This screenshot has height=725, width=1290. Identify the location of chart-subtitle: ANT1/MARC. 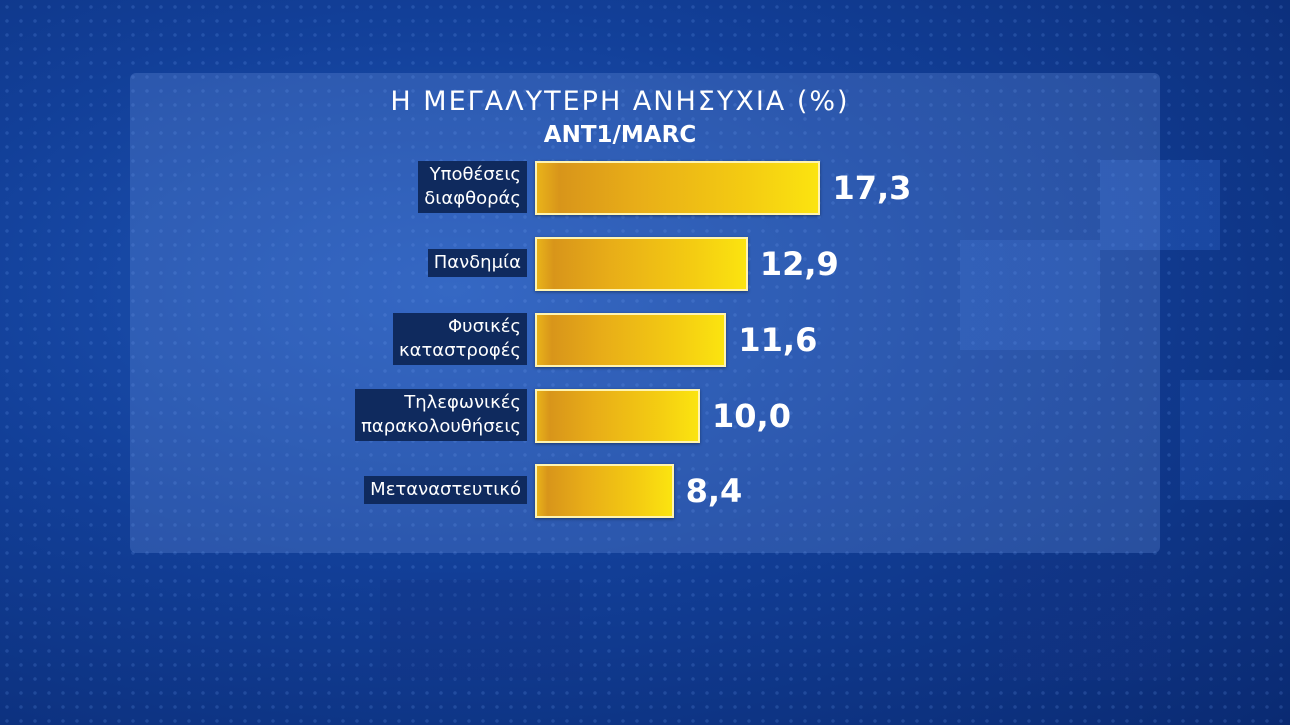
(620, 135).